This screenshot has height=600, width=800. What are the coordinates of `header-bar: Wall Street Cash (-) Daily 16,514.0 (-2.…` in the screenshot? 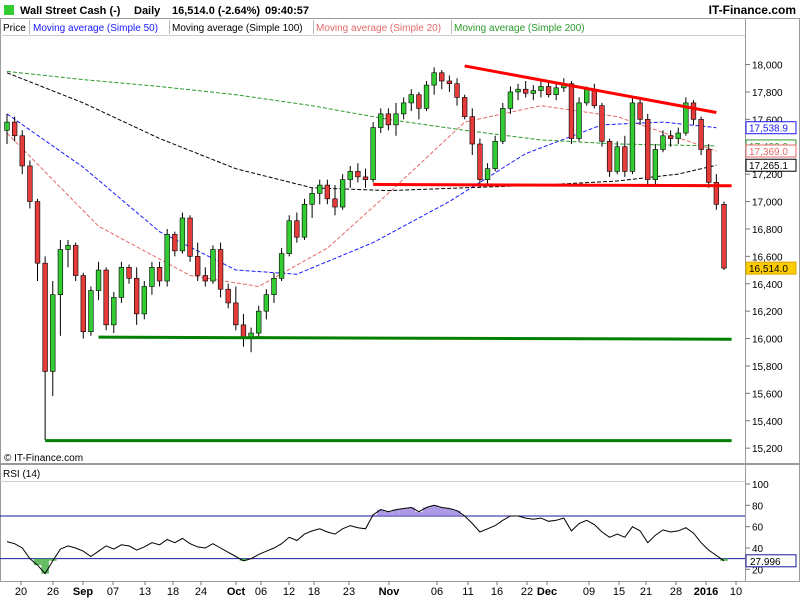 It's located at (400, 10).